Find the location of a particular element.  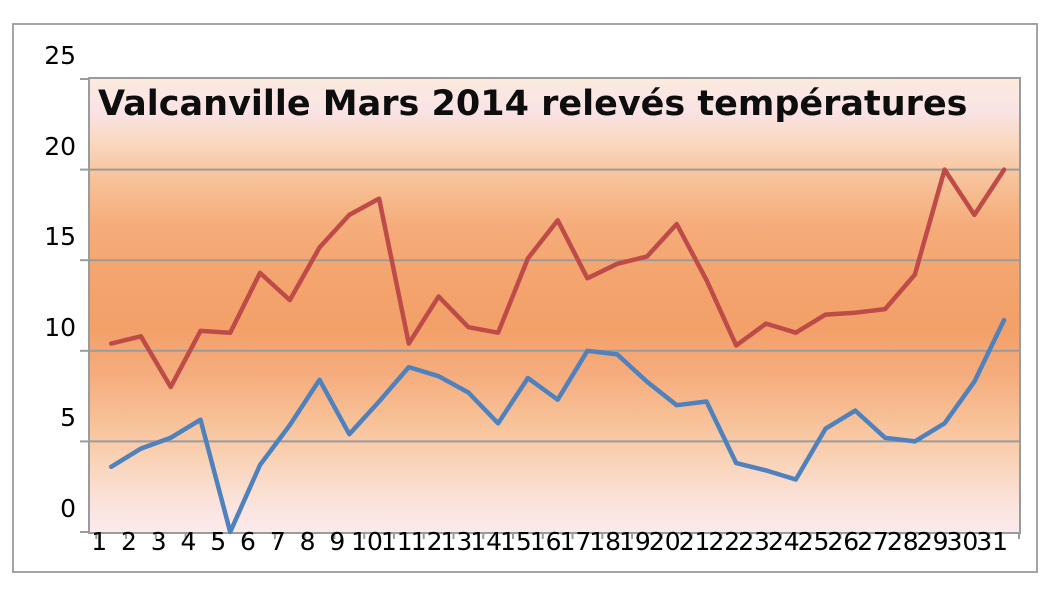

y-axis-label-25: 25 is located at coordinates (60, 55).